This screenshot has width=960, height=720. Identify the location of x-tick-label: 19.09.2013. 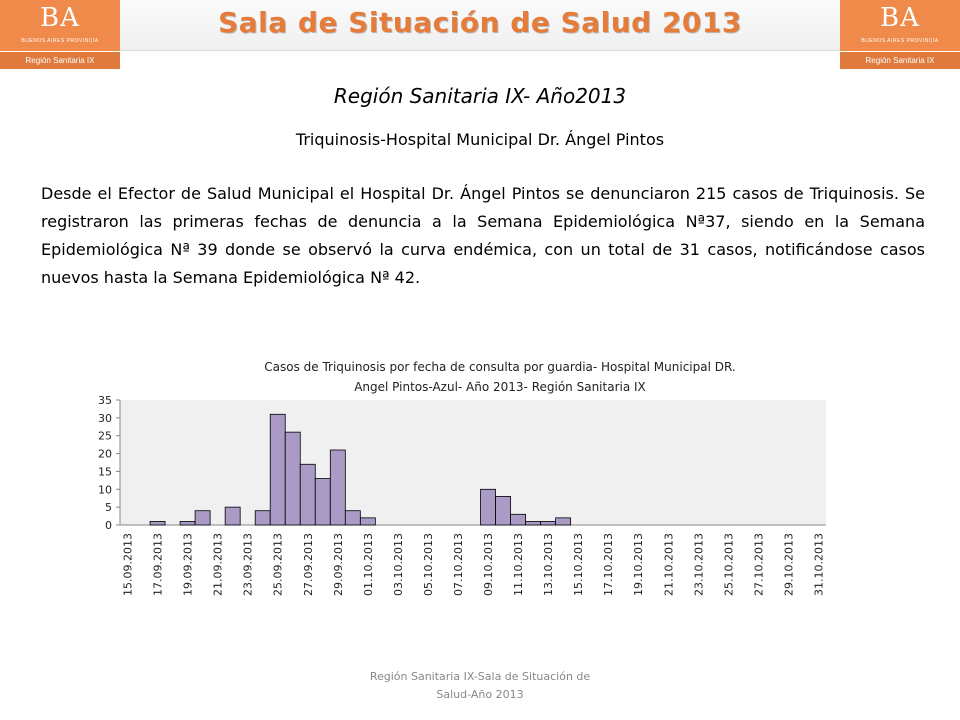
(188, 564).